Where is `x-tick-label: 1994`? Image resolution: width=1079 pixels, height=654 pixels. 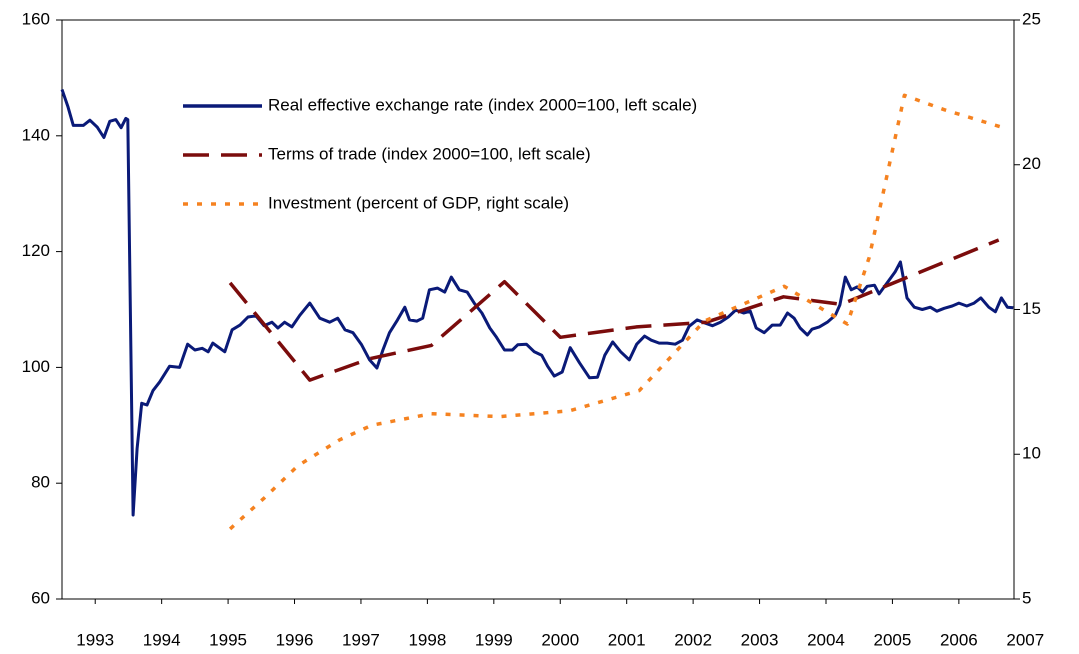 x-tick-label: 1994 is located at coordinates (162, 639).